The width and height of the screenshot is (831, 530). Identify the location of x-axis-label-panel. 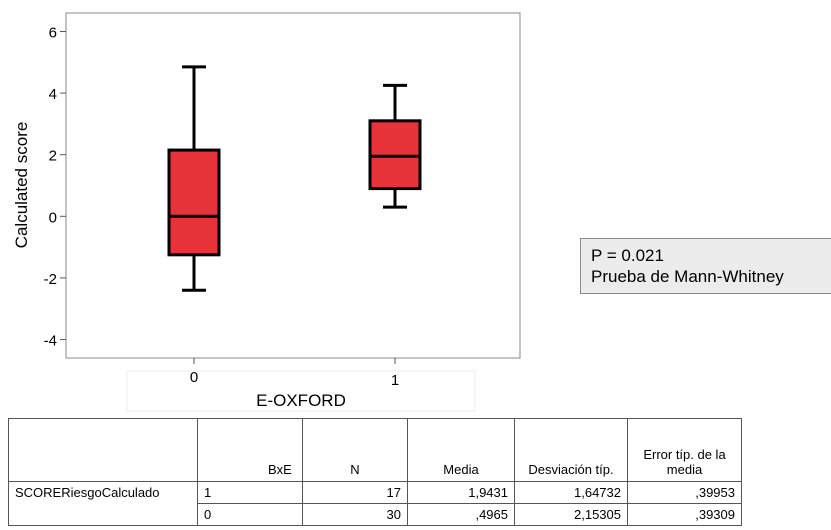
(301, 391).